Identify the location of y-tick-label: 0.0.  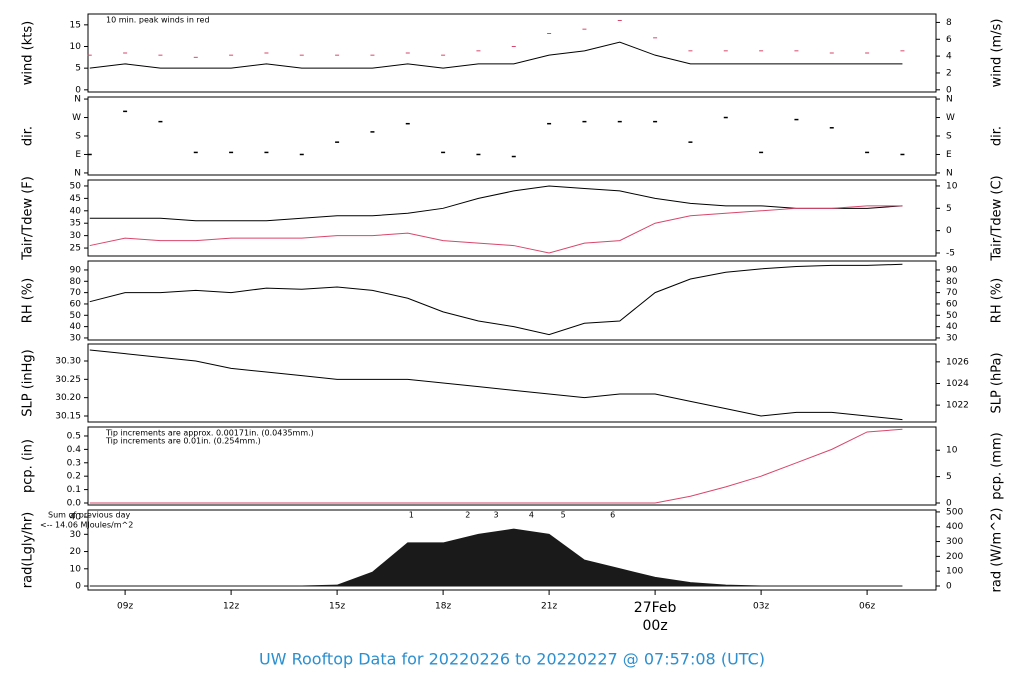
(74, 503).